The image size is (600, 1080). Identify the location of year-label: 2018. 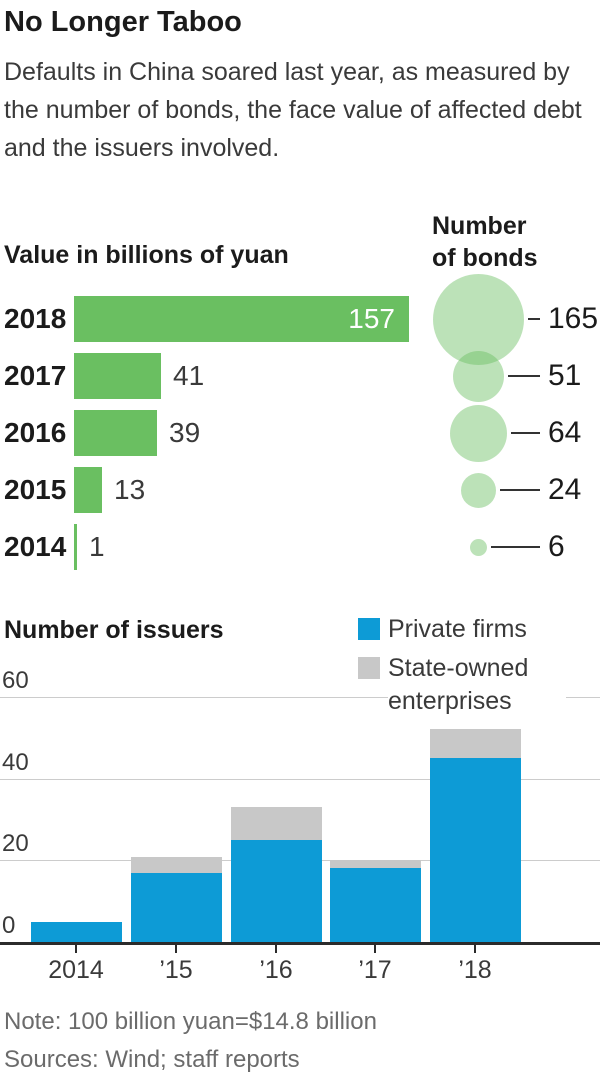
(35, 318).